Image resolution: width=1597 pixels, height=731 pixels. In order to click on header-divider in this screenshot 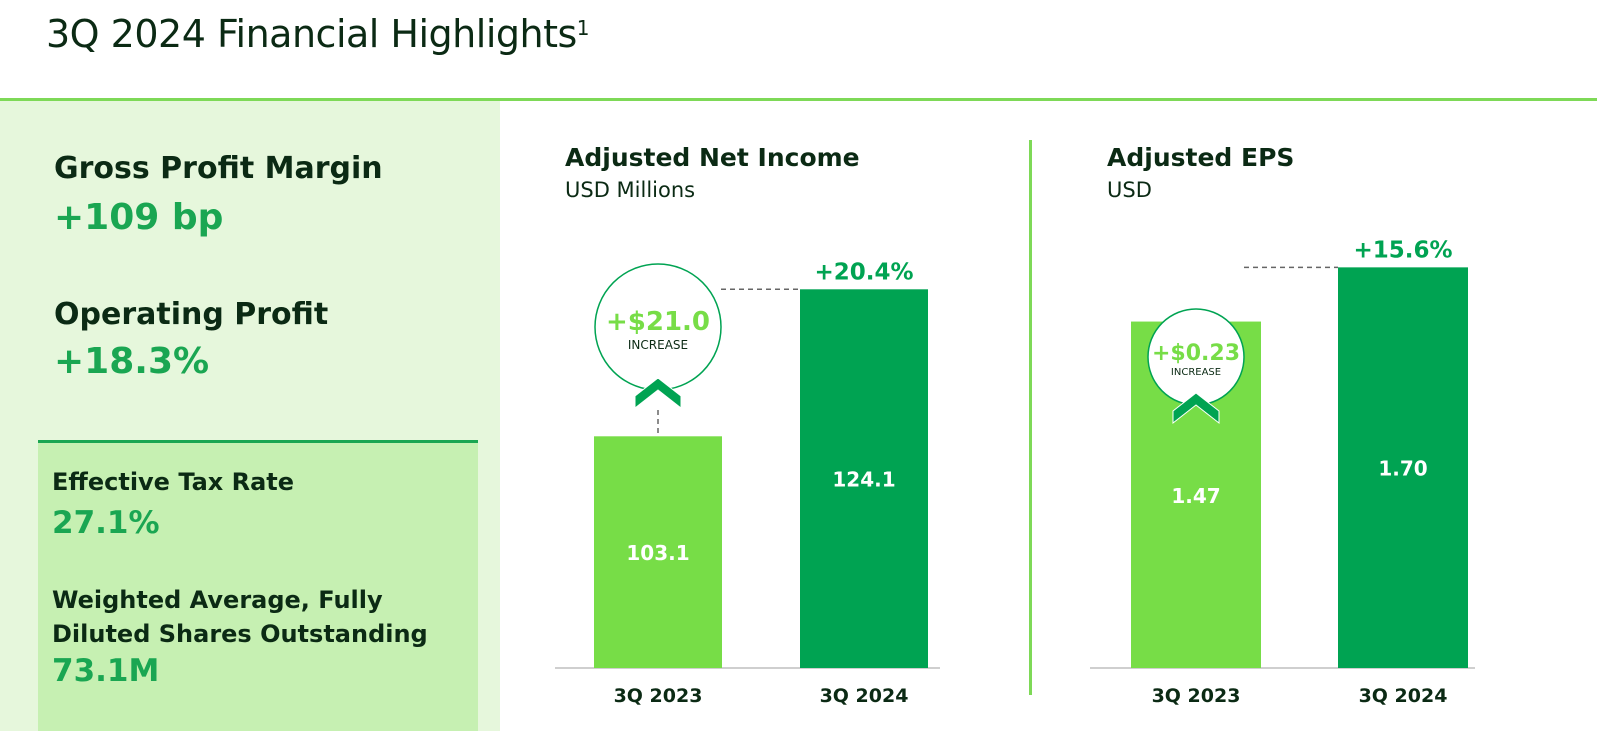, I will do `click(798, 99)`.